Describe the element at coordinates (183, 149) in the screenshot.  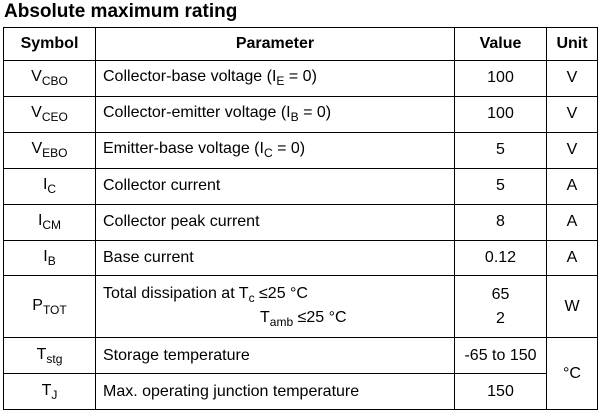
I see `parameter-text: Emitter-base voltage (I` at that location.